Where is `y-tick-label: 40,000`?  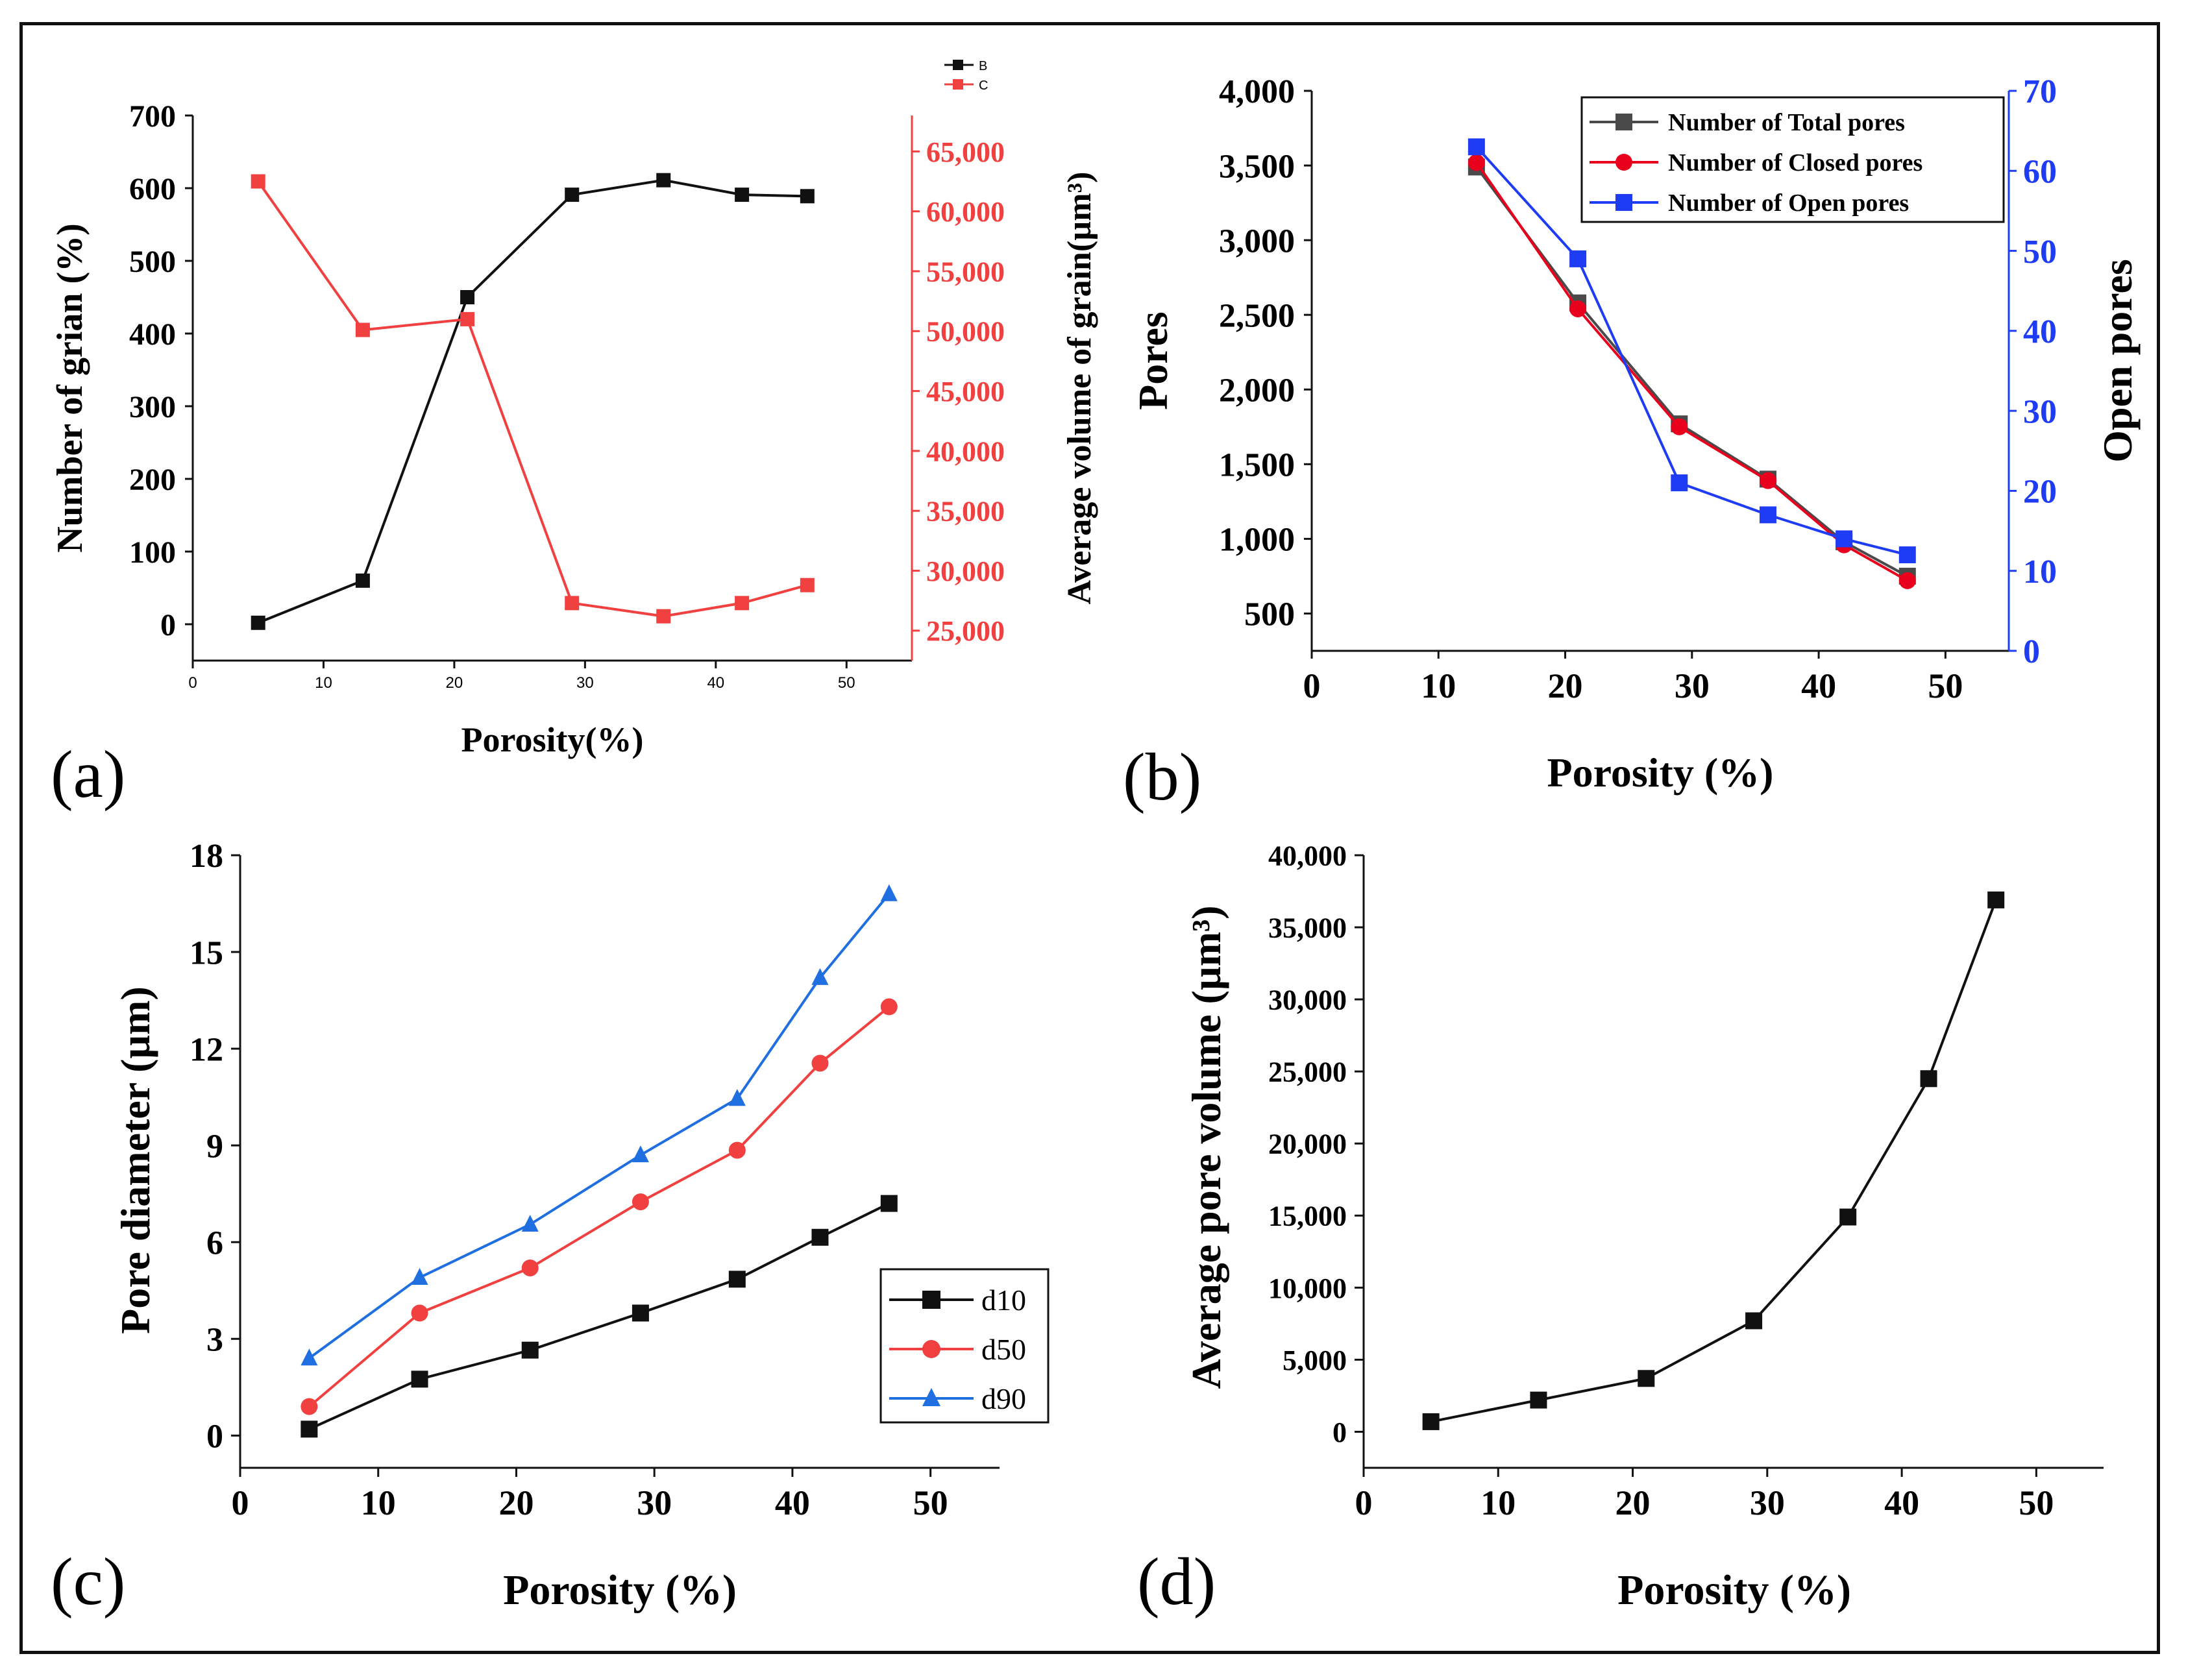 y-tick-label: 40,000 is located at coordinates (1308, 856).